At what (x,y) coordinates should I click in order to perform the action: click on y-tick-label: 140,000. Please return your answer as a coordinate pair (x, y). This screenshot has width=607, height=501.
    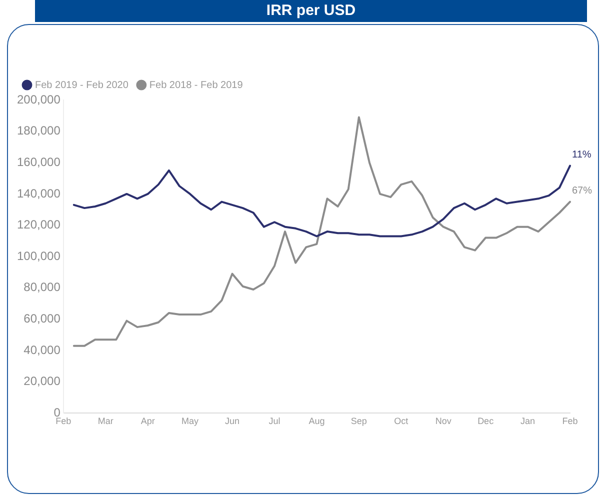
    Looking at the image, I should click on (38, 193).